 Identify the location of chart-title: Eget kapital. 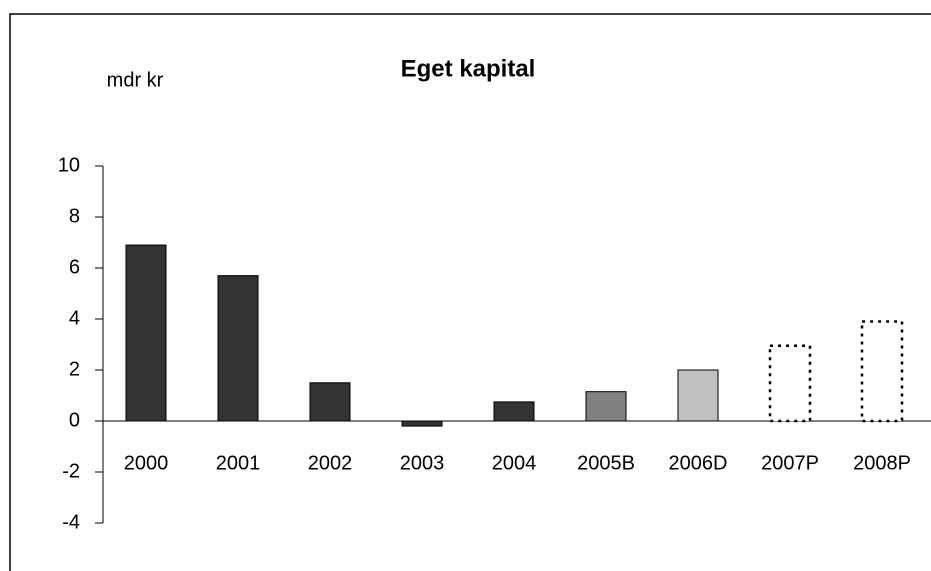
(468, 68).